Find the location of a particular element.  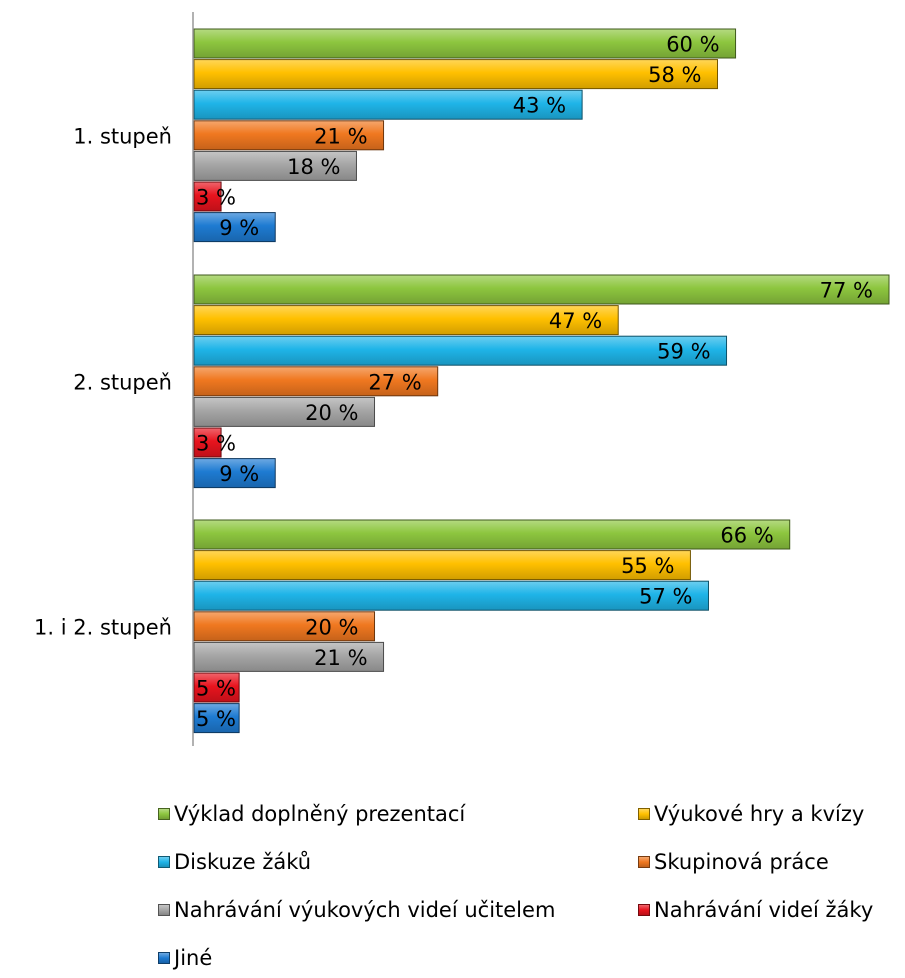

data-label: 57 % is located at coordinates (665, 597).